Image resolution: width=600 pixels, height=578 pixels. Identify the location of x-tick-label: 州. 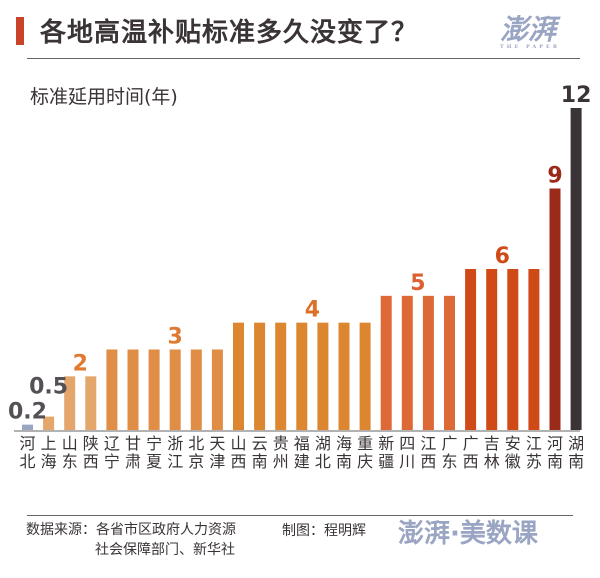
(281, 461).